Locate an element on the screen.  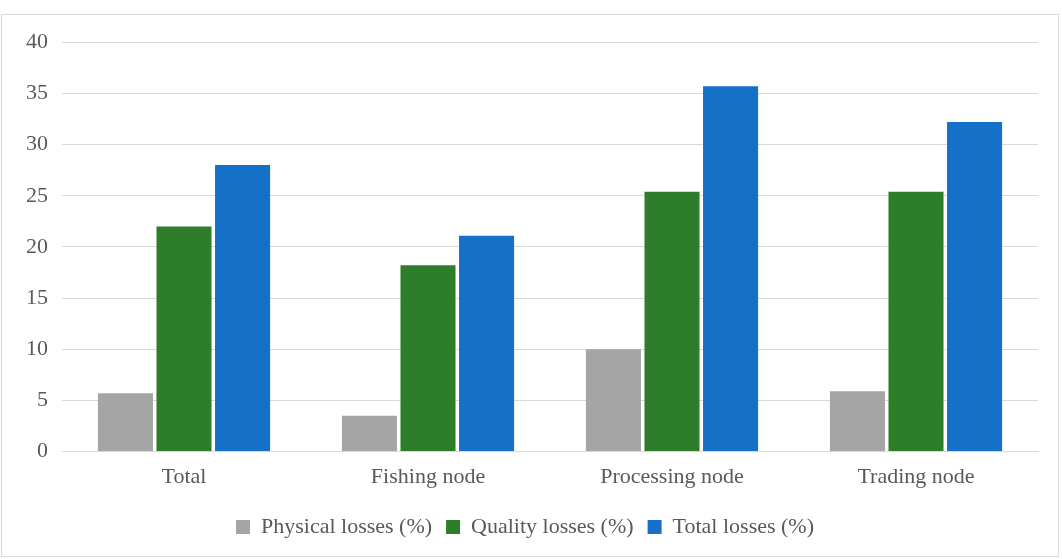
x-tick-label: Processing node is located at coordinates (672, 475).